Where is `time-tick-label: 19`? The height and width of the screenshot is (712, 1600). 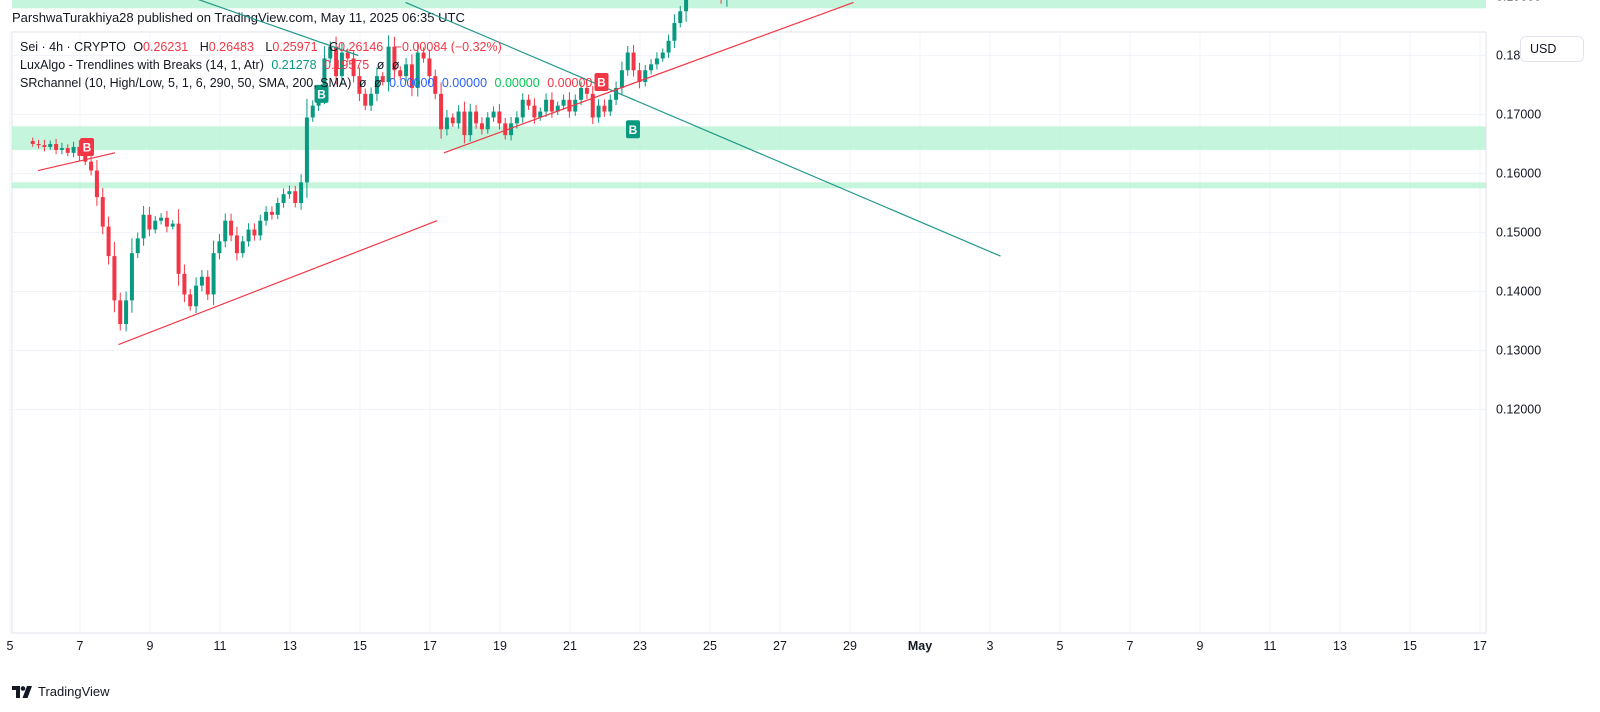
time-tick-label: 19 is located at coordinates (500, 646).